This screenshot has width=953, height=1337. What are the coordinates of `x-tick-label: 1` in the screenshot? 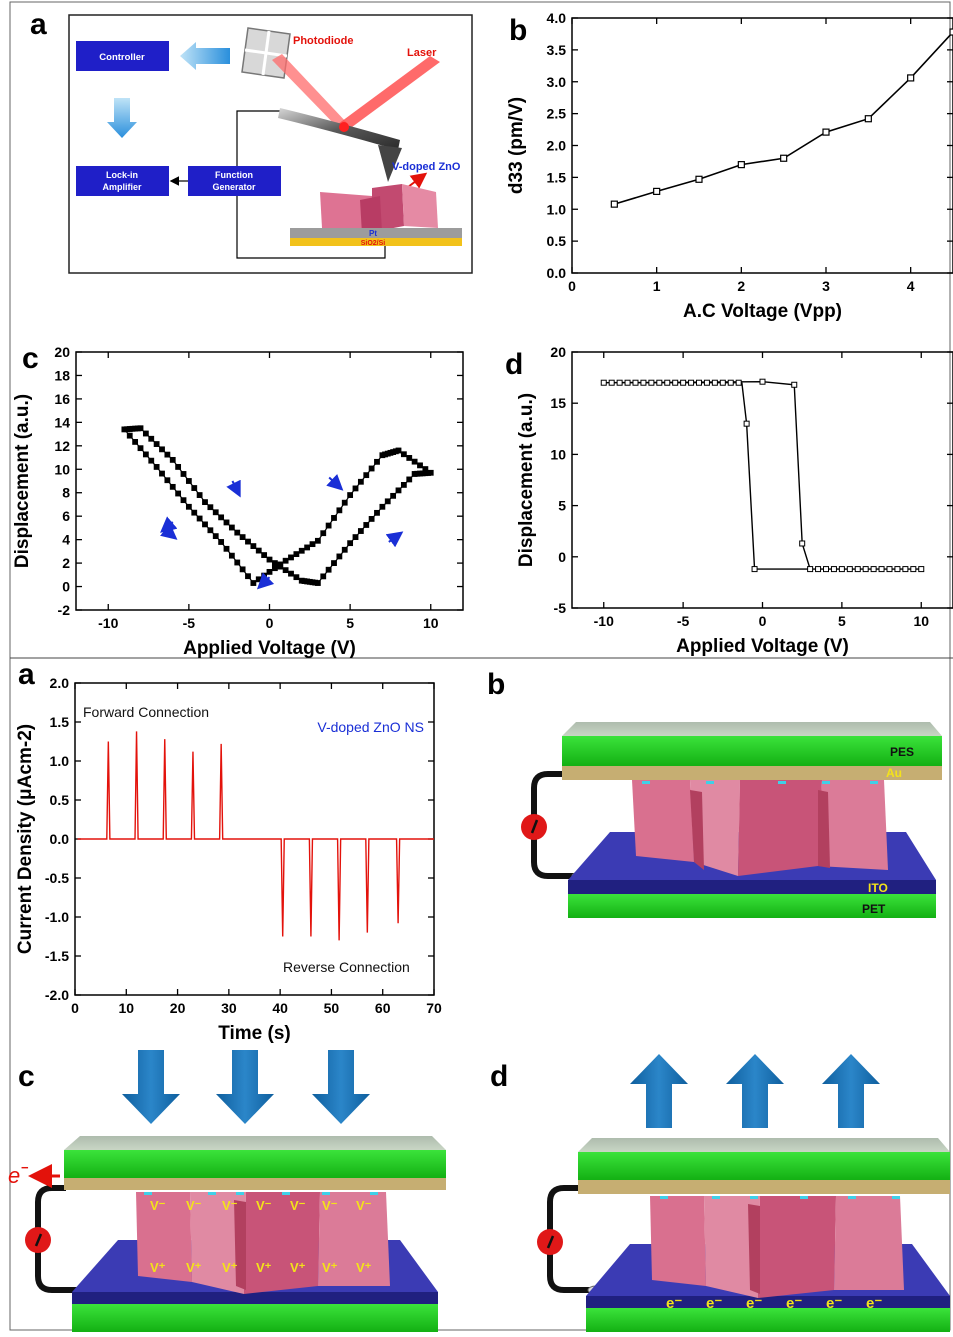 It's located at (657, 286).